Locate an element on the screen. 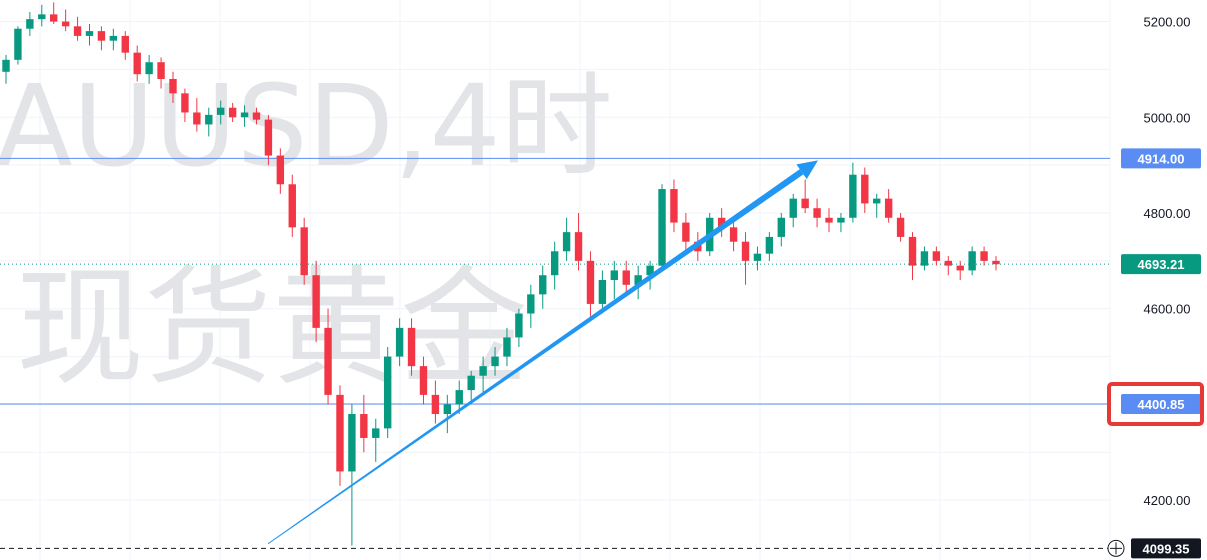 The image size is (1207, 560). highlight-box is located at coordinates (1155, 404).